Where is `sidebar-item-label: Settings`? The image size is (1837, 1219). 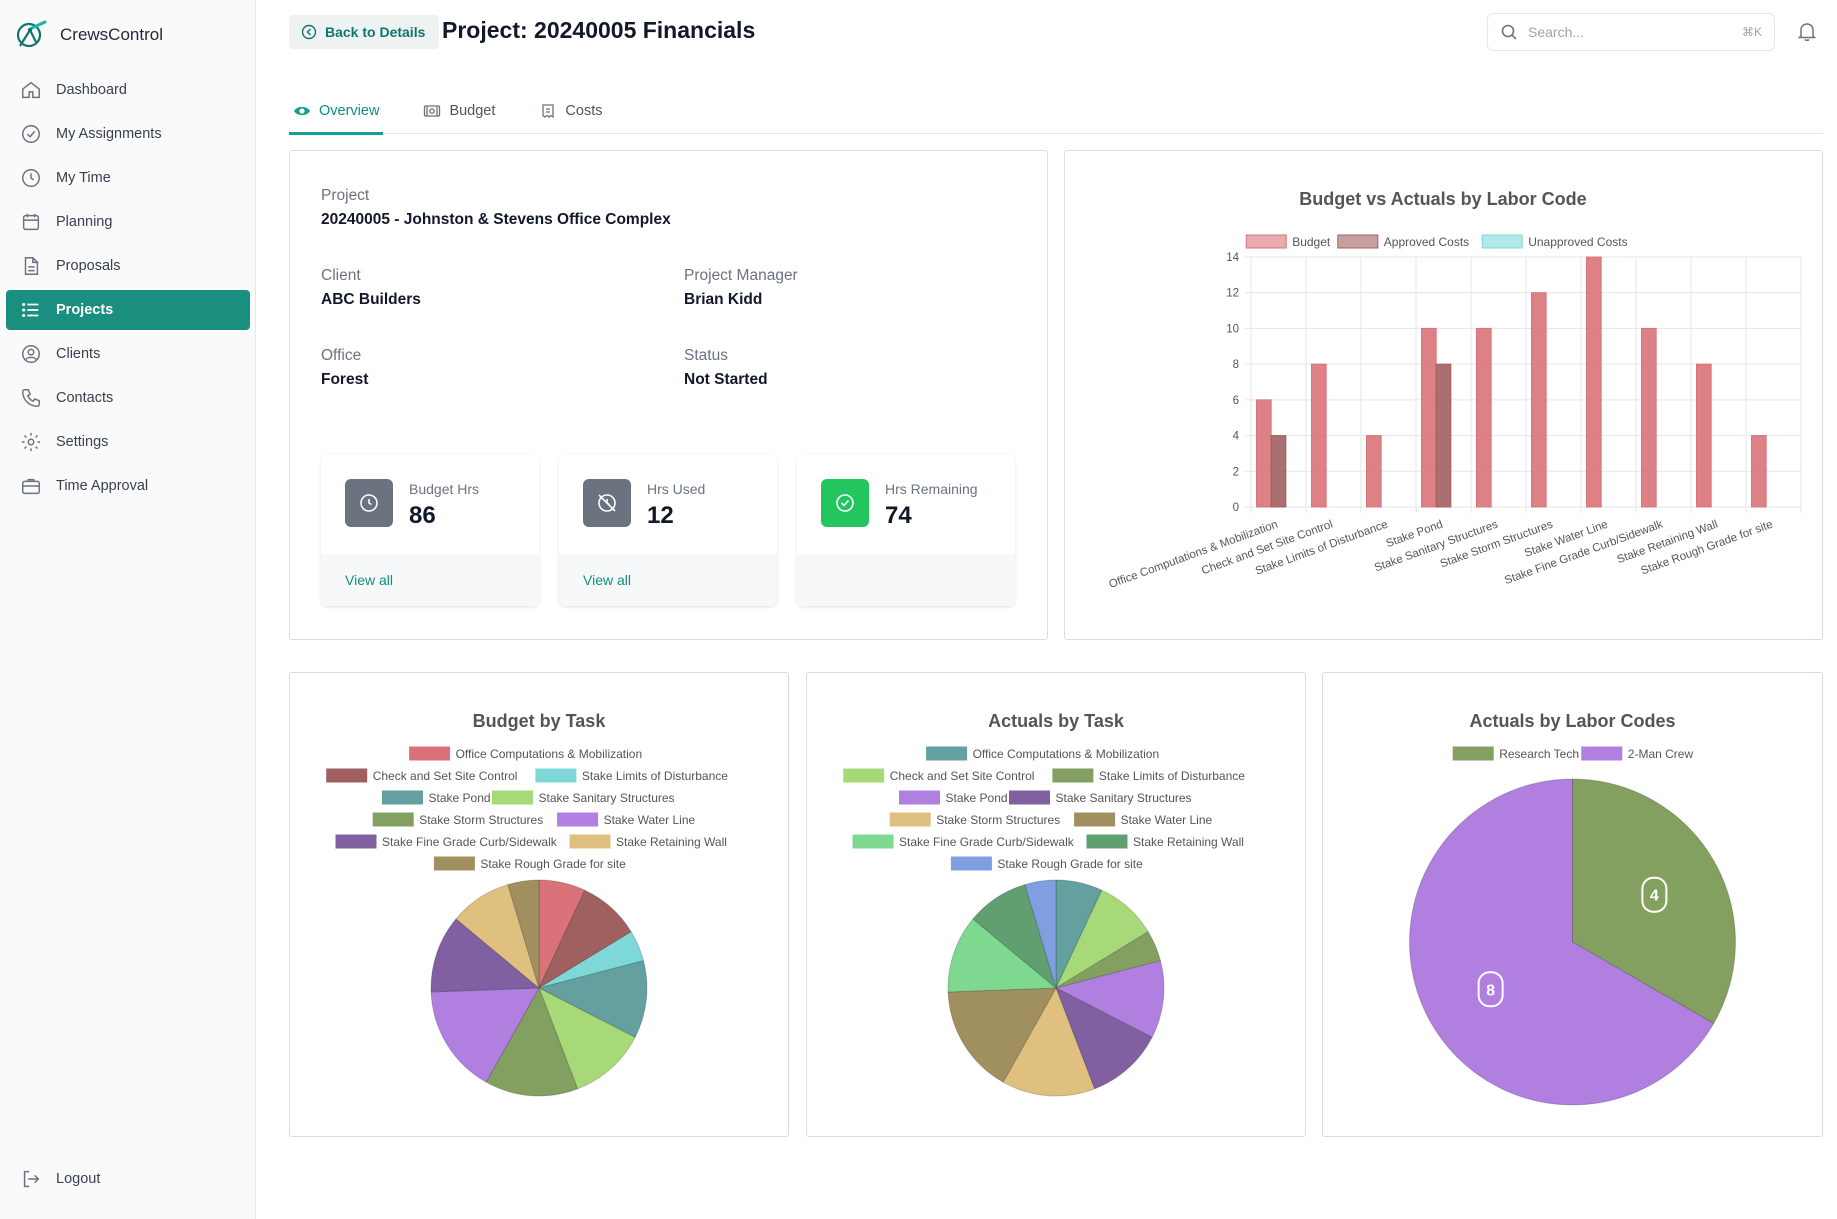 sidebar-item-label: Settings is located at coordinates (82, 442).